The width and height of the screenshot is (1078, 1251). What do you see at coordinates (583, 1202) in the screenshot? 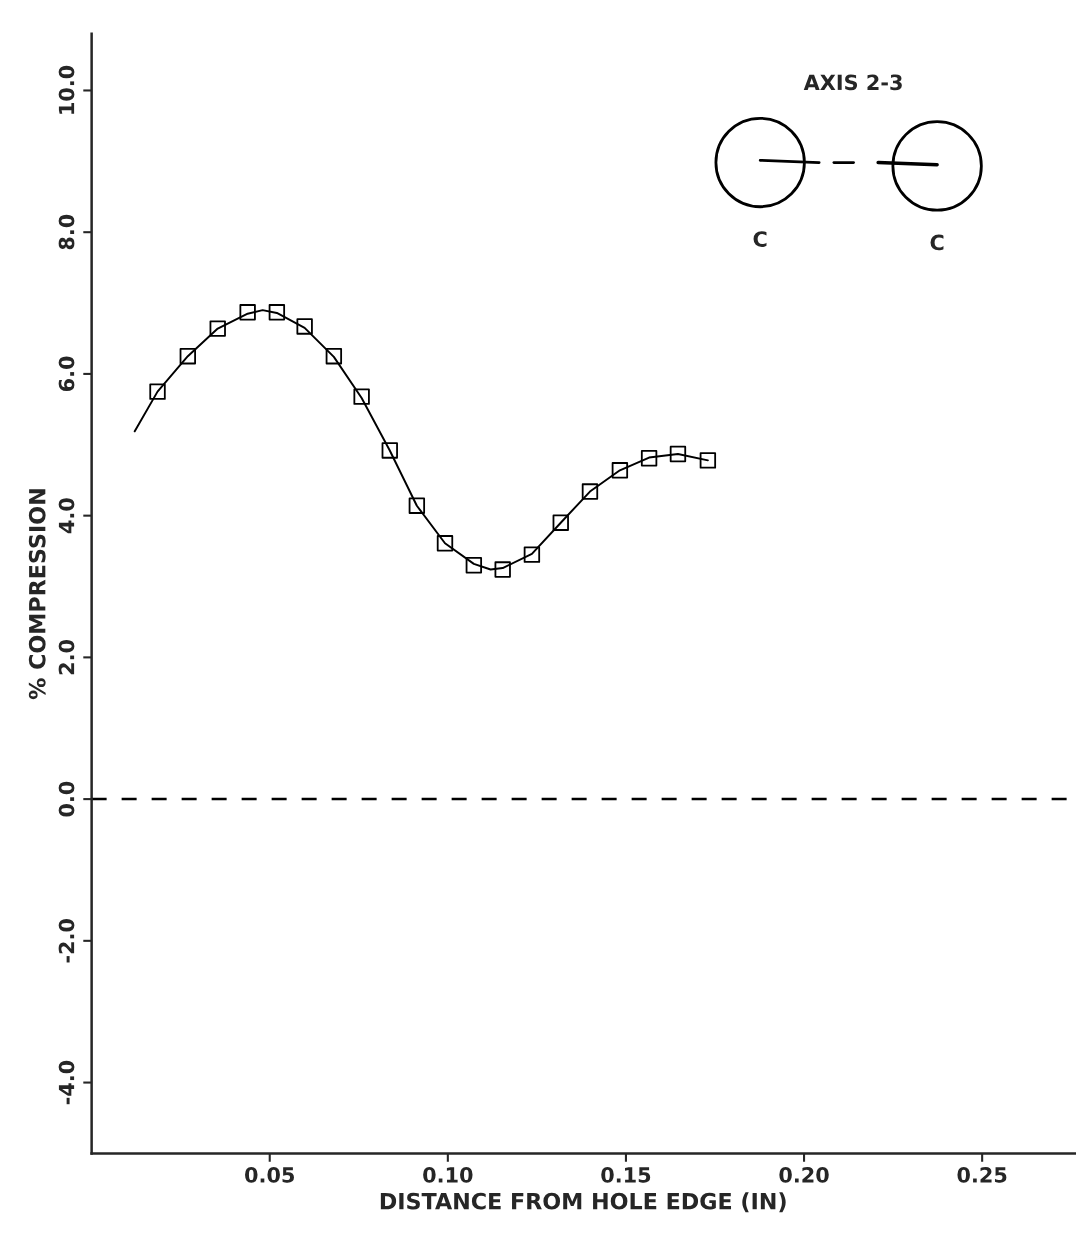
I see `x-axis-title: DISTANCE FROM HOLE EDGE (IN)` at bounding box center [583, 1202].